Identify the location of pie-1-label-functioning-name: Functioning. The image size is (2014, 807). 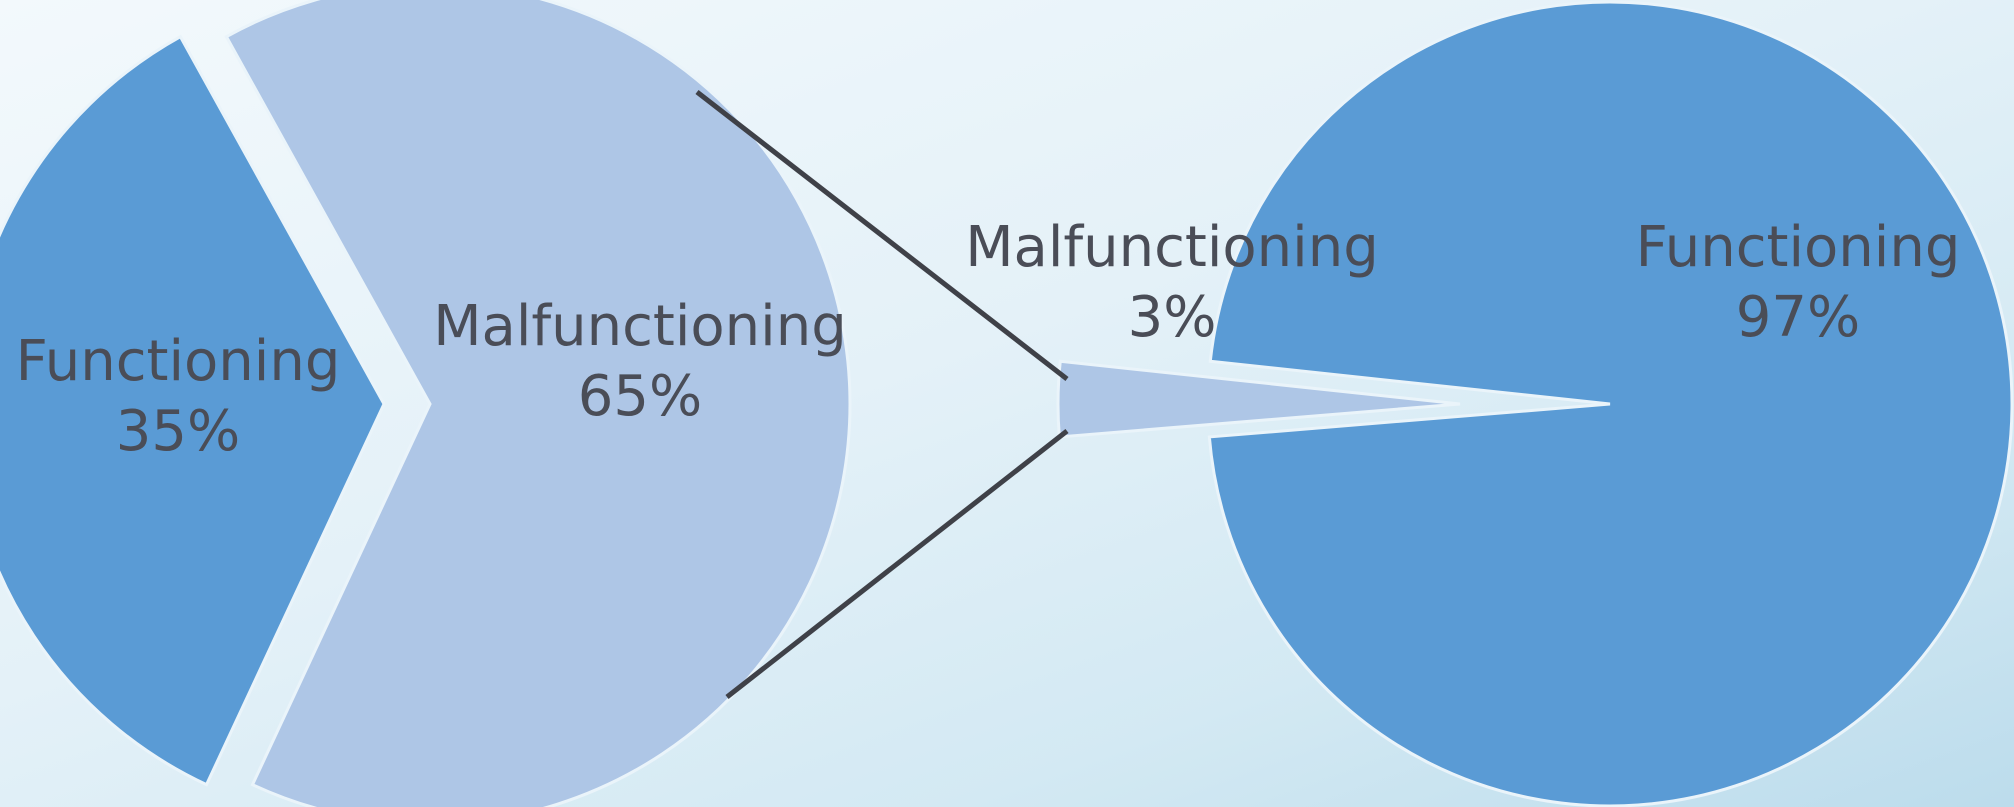
(178, 361).